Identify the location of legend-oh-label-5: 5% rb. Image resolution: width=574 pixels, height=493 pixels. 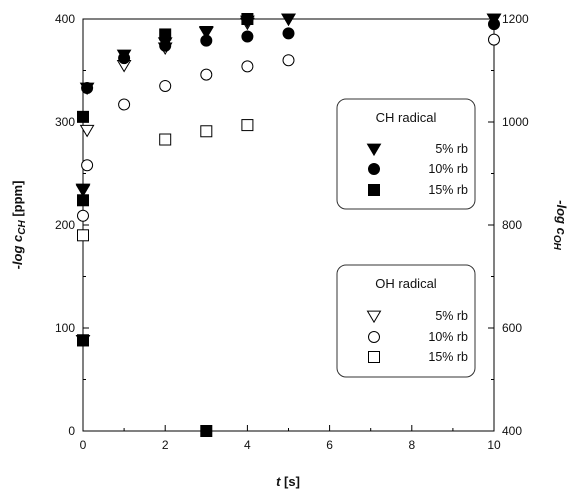
(451, 316).